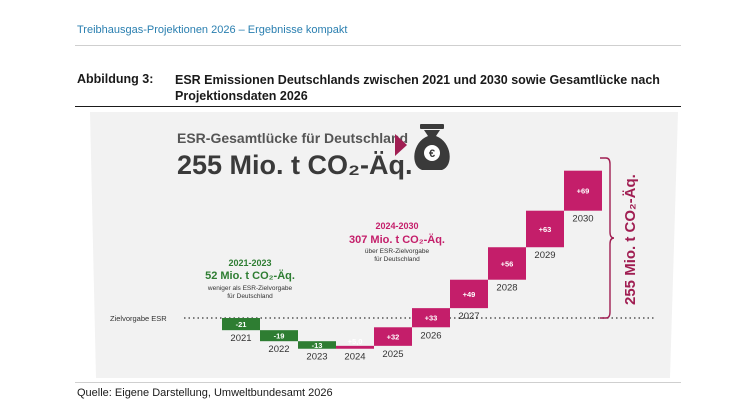  I want to click on year-label-2024: 2024, so click(354, 357).